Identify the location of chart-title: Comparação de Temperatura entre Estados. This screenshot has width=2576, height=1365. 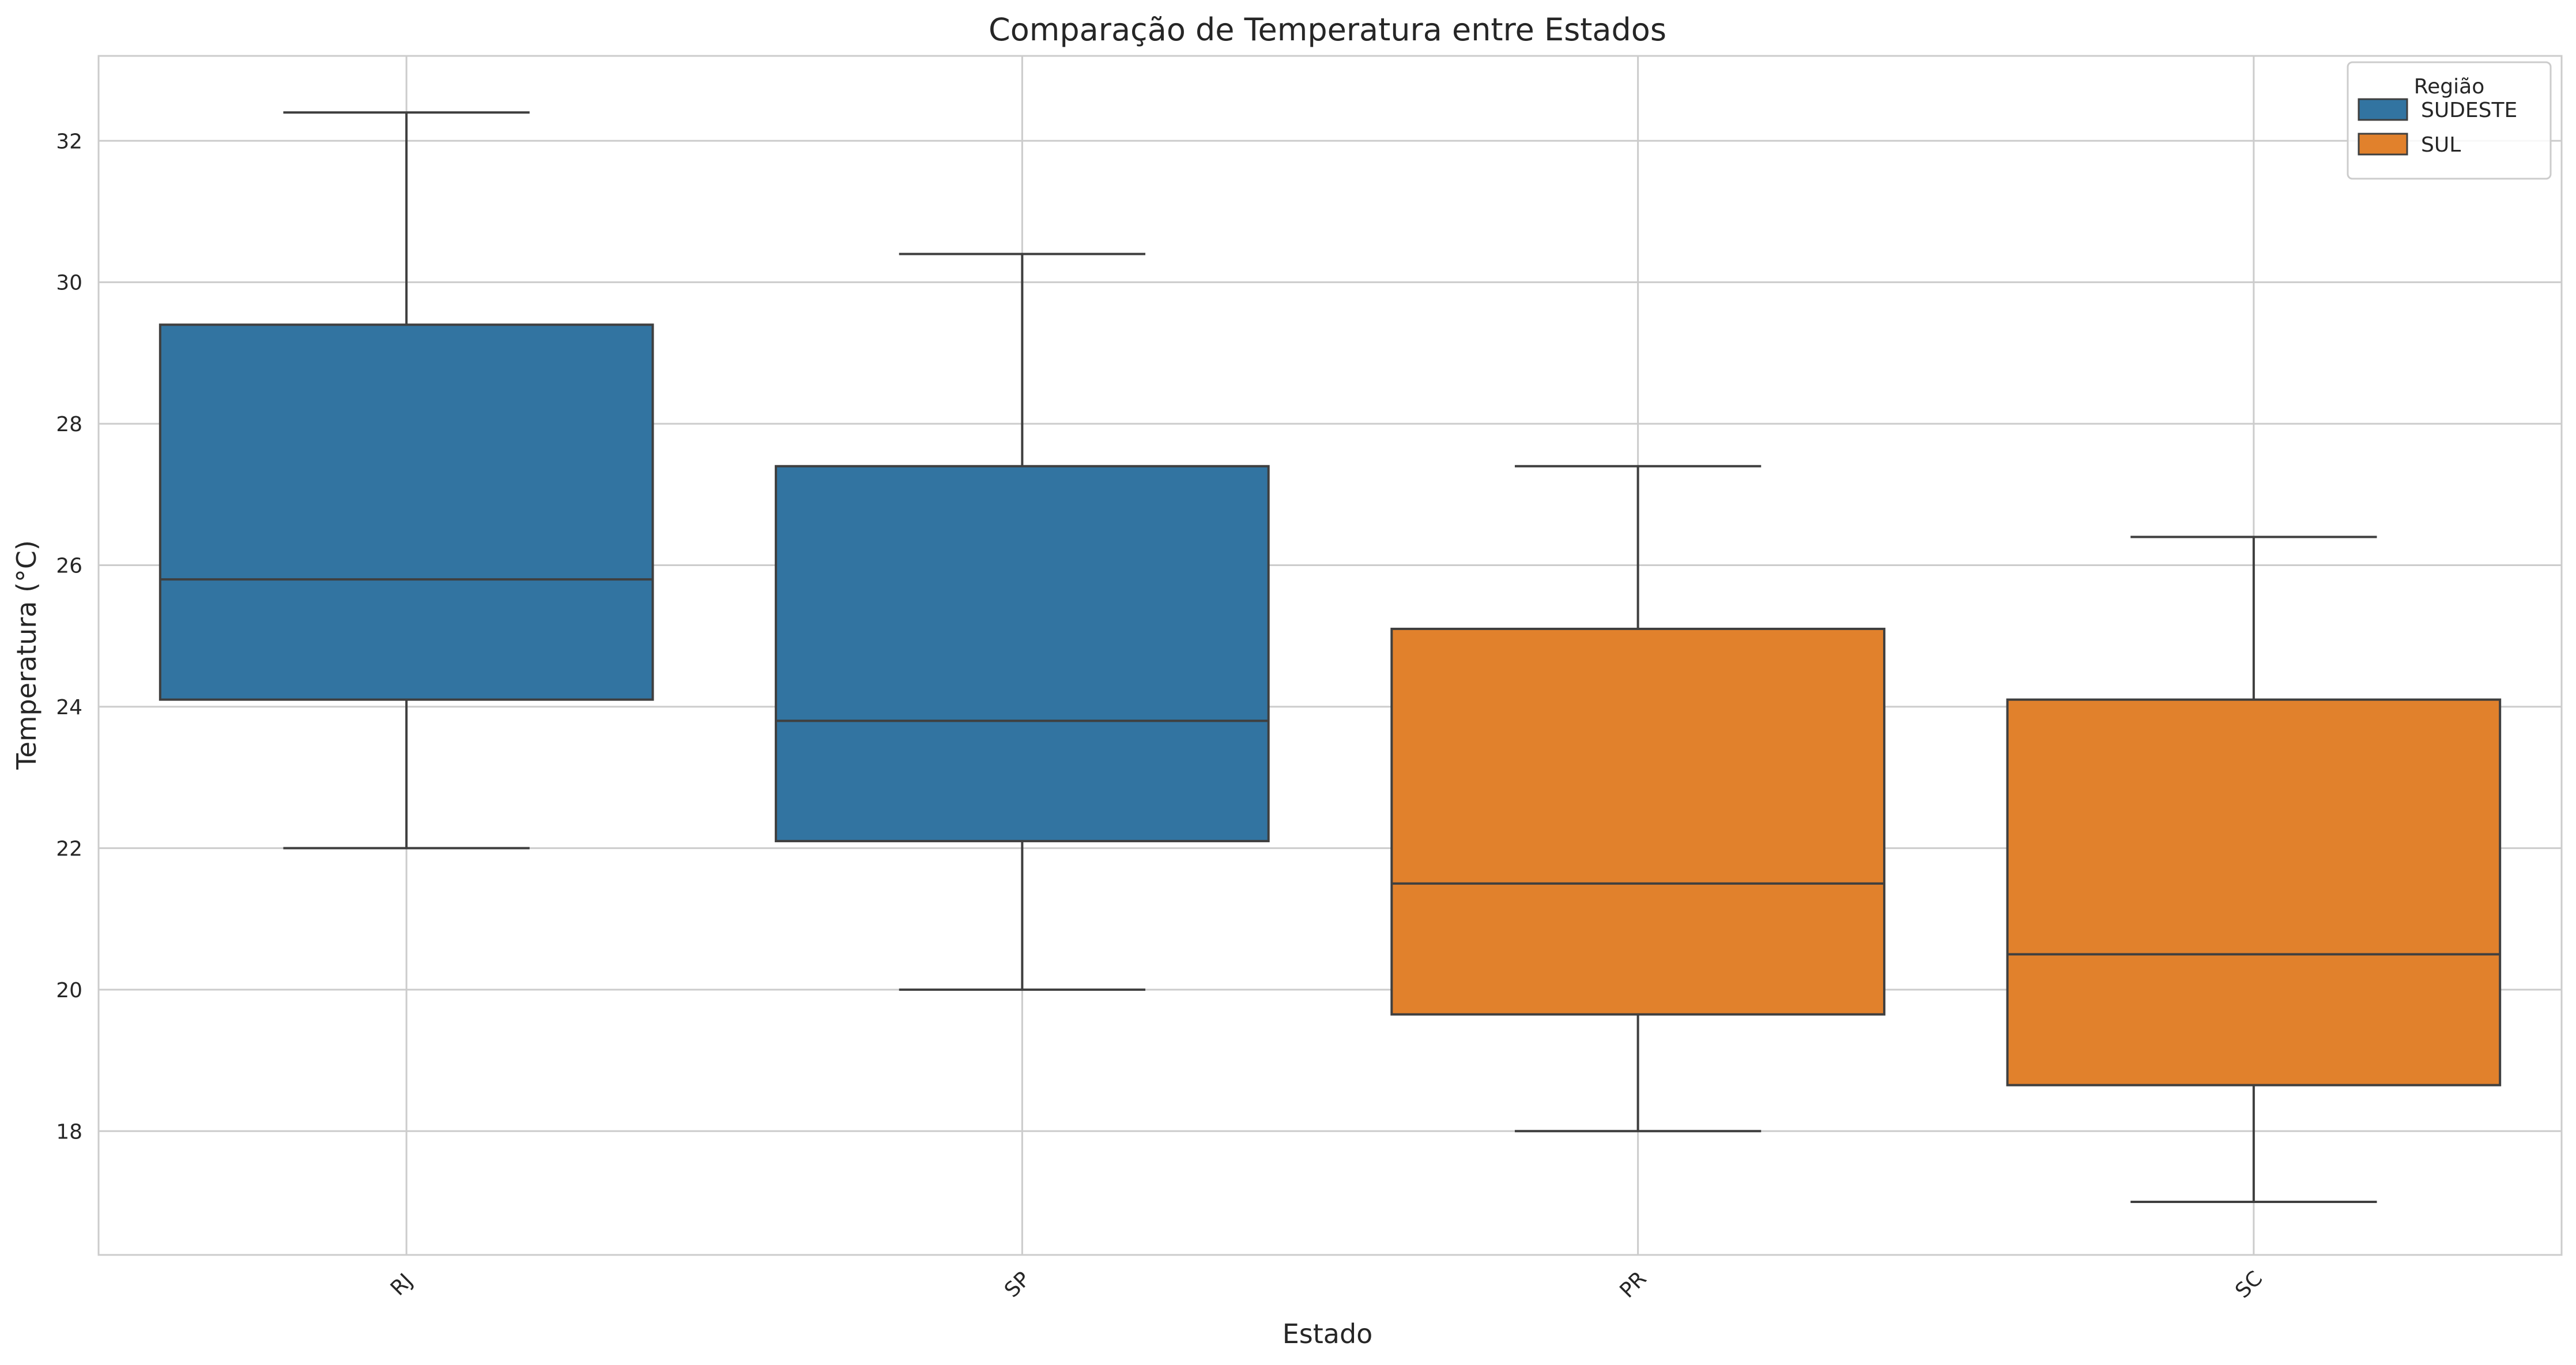
(1327, 30).